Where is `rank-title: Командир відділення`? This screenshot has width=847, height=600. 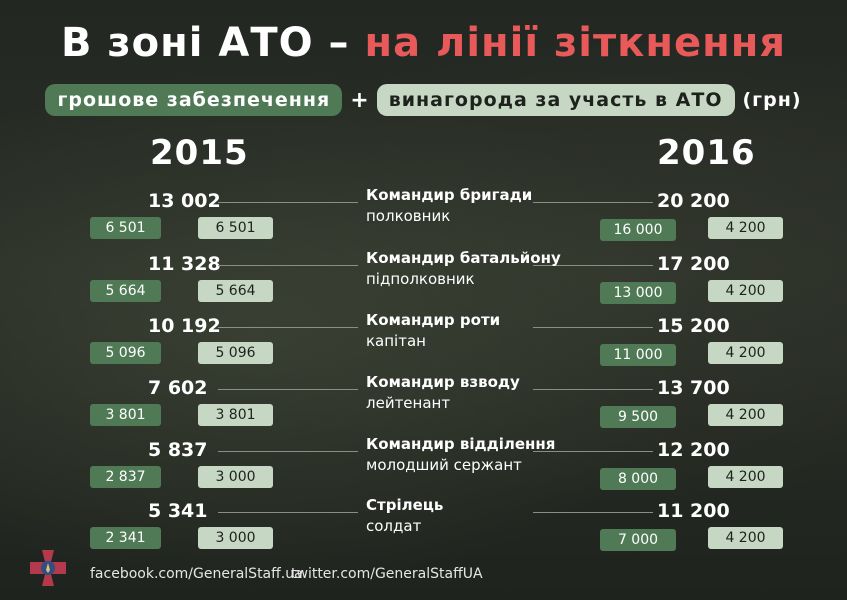 rank-title: Командир відділення is located at coordinates (461, 444).